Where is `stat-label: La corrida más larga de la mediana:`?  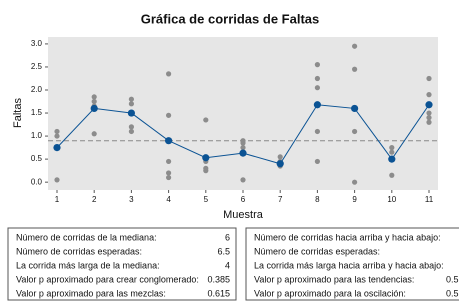 stat-label: La corrida más larga de la mediana: is located at coordinates (88, 265).